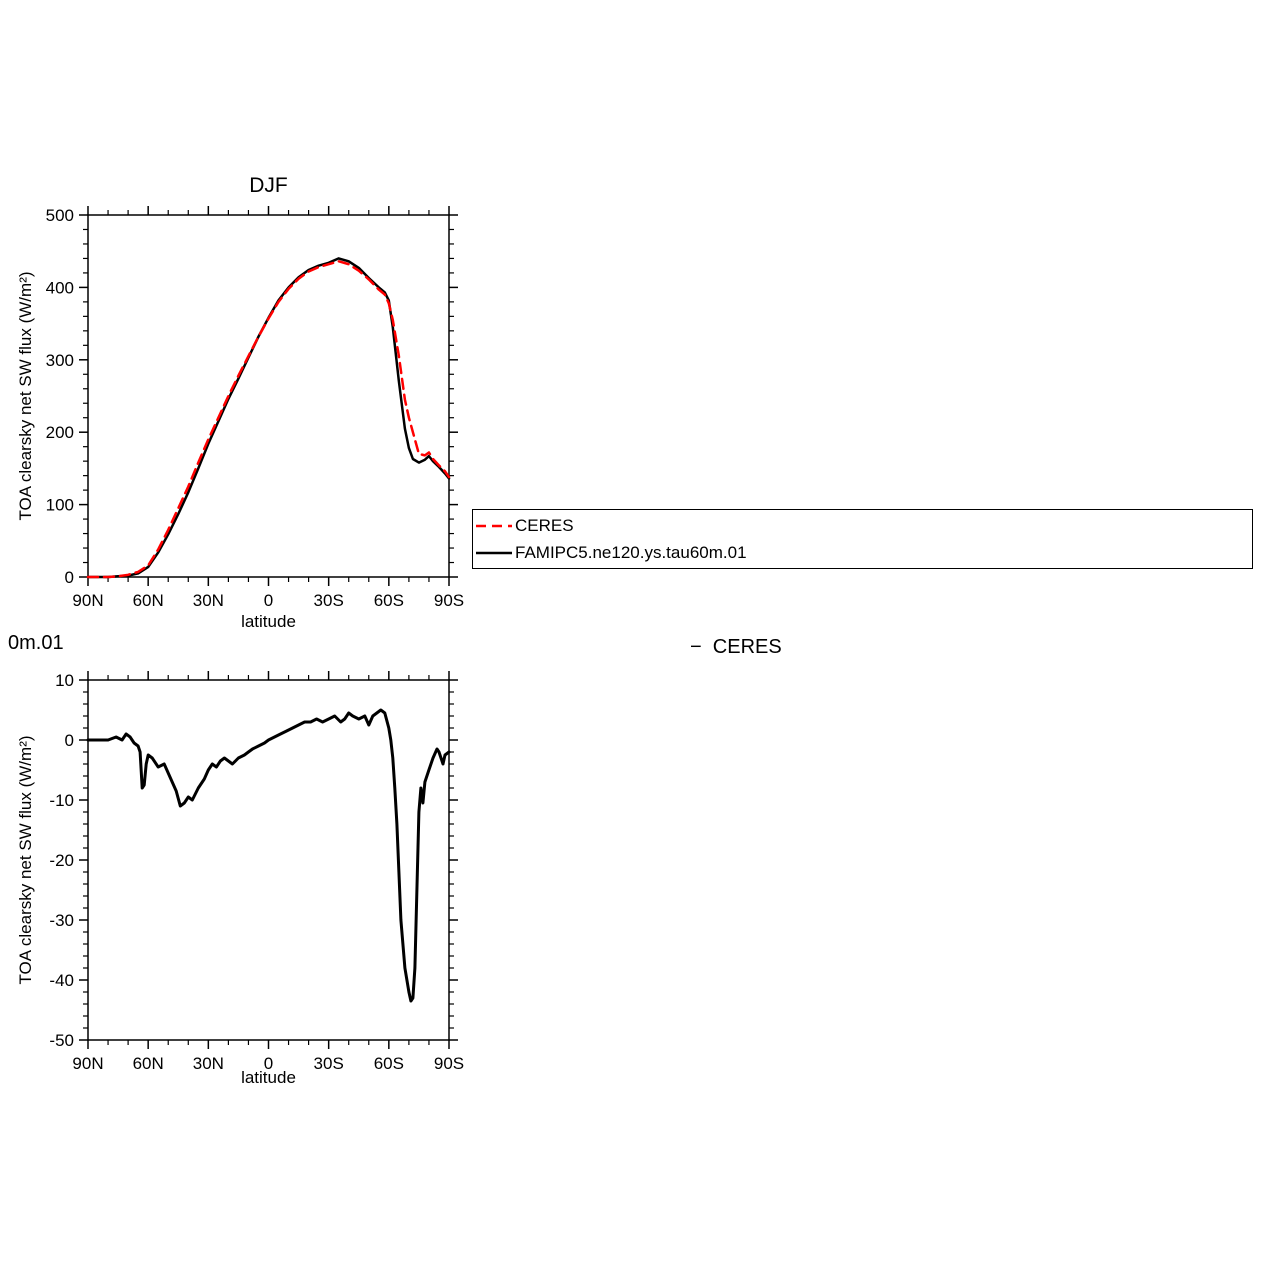 The width and height of the screenshot is (1272, 1275). What do you see at coordinates (268, 855) in the screenshot?
I see `series-famipc5-ne120-ys-tau60m-01-ceres` at bounding box center [268, 855].